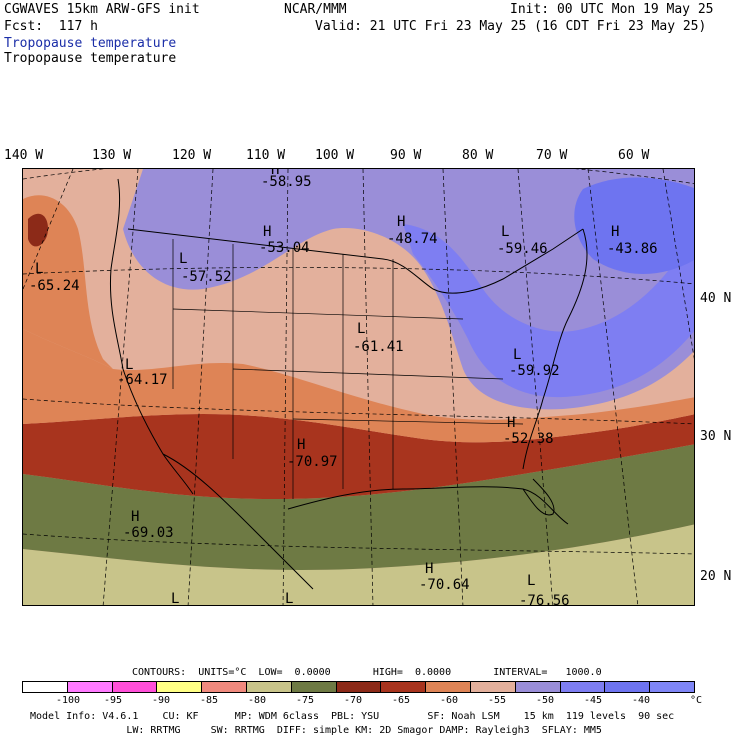 This screenshot has height=740, width=740. What do you see at coordinates (113, 700) in the screenshot?
I see `scale-tick: -95` at bounding box center [113, 700].